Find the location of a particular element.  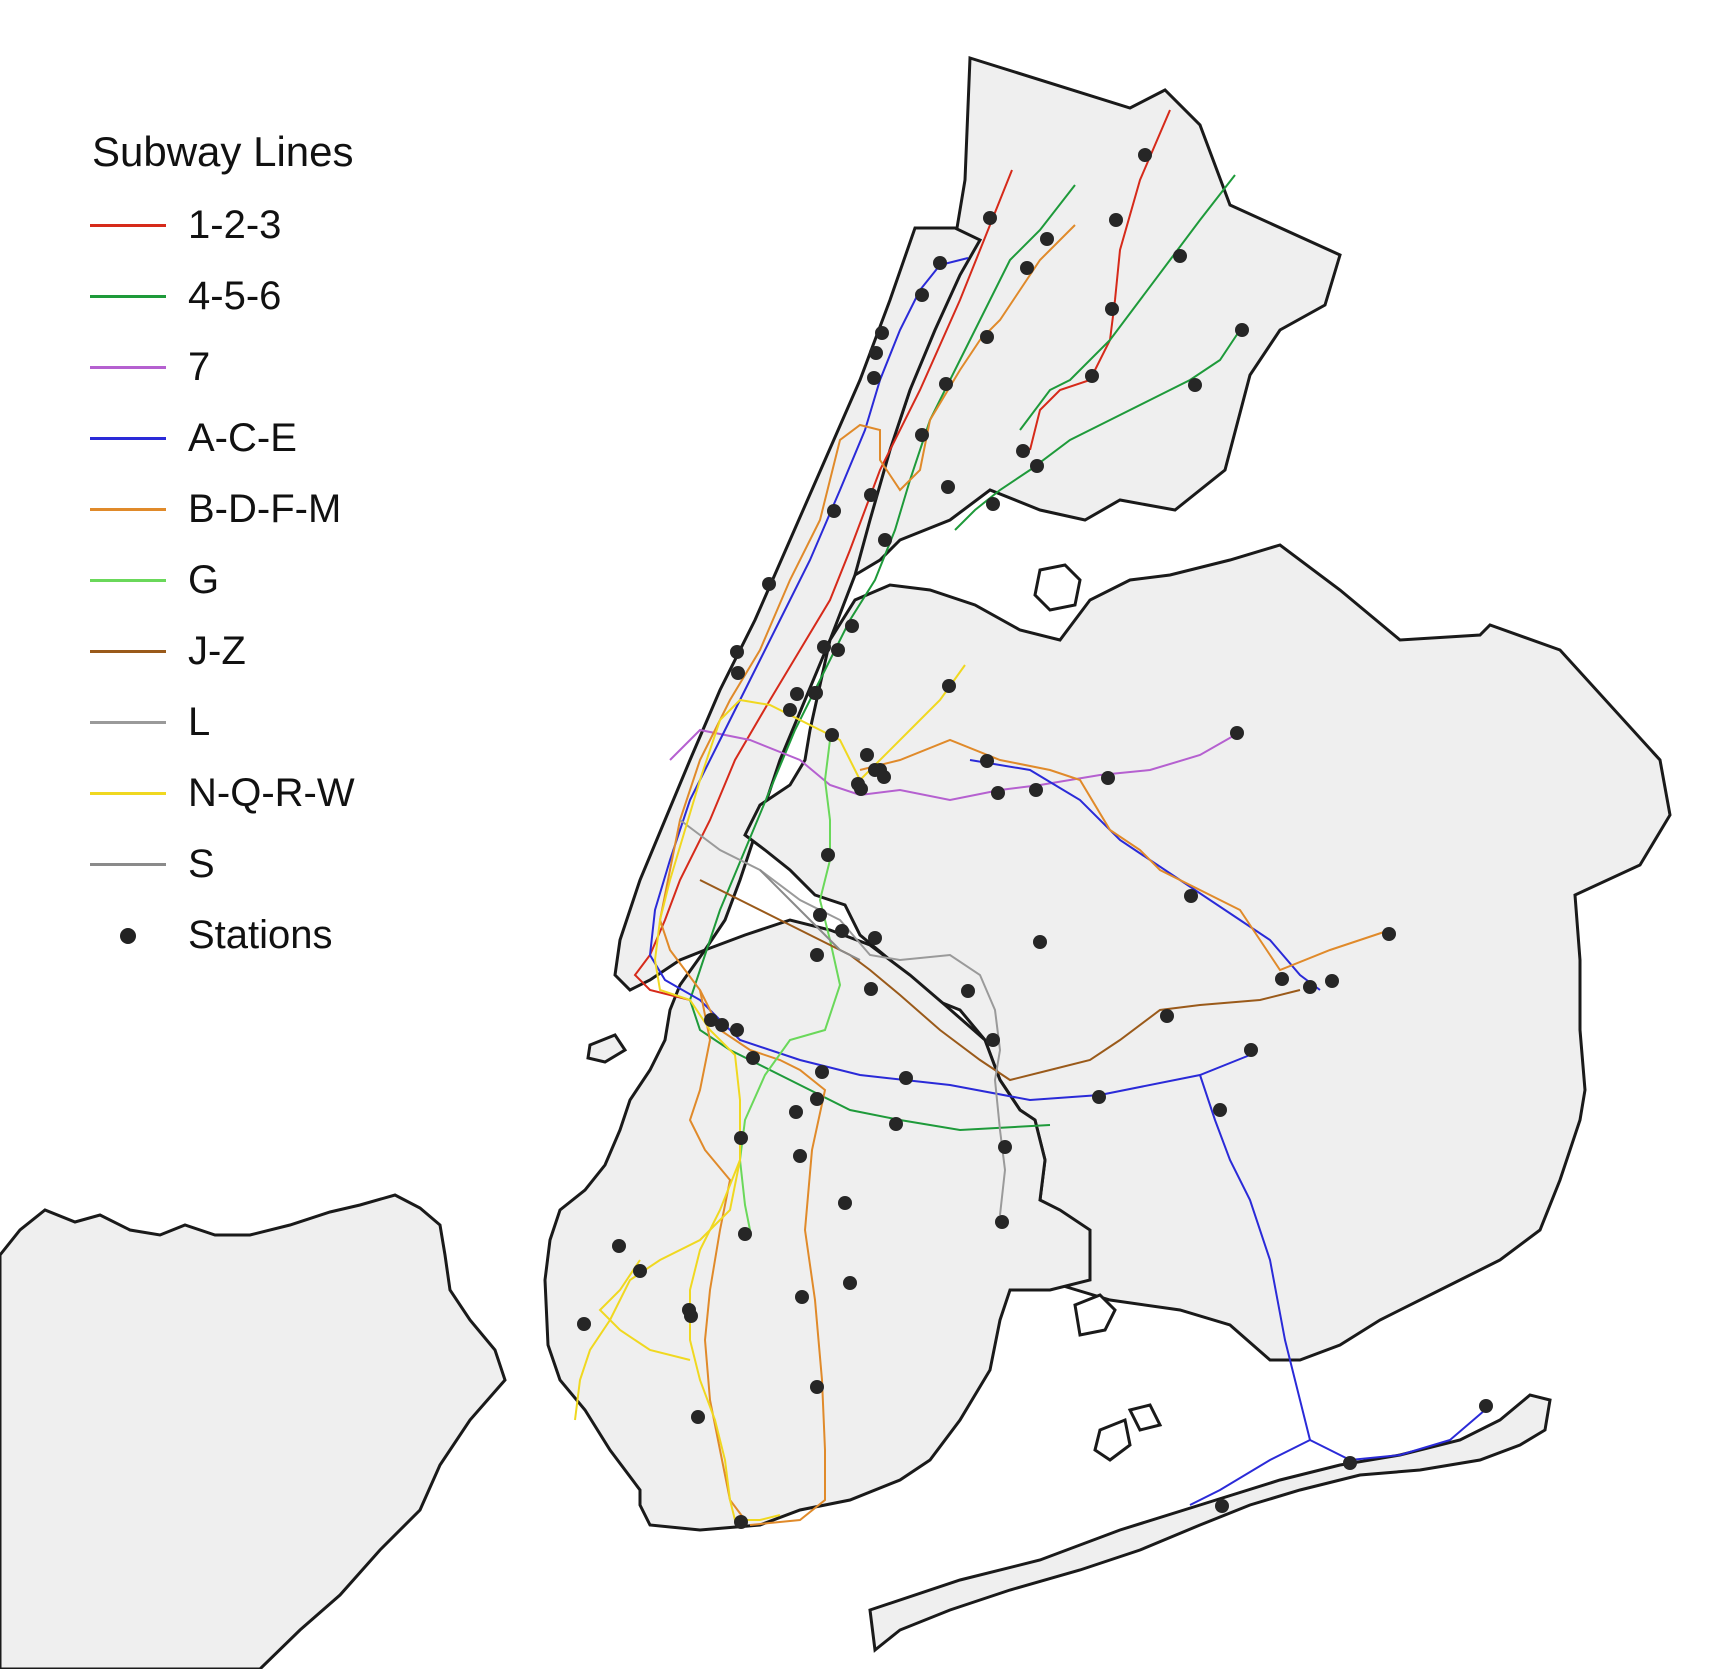

legend-label: A-C-E is located at coordinates (242, 438).